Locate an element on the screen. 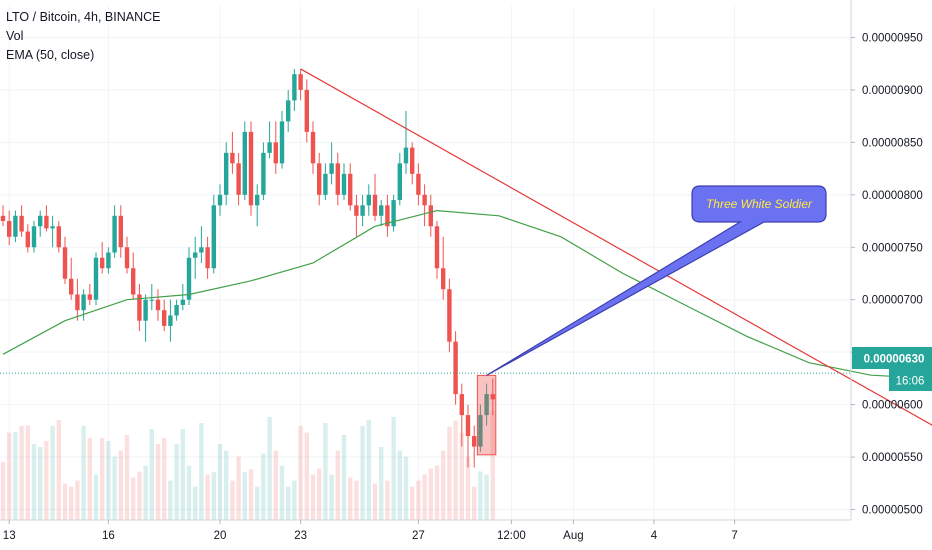 Image resolution: width=932 pixels, height=550 pixels. symbol-title: LTO / Bitcoin, 4h, BINANCE is located at coordinates (83, 17).